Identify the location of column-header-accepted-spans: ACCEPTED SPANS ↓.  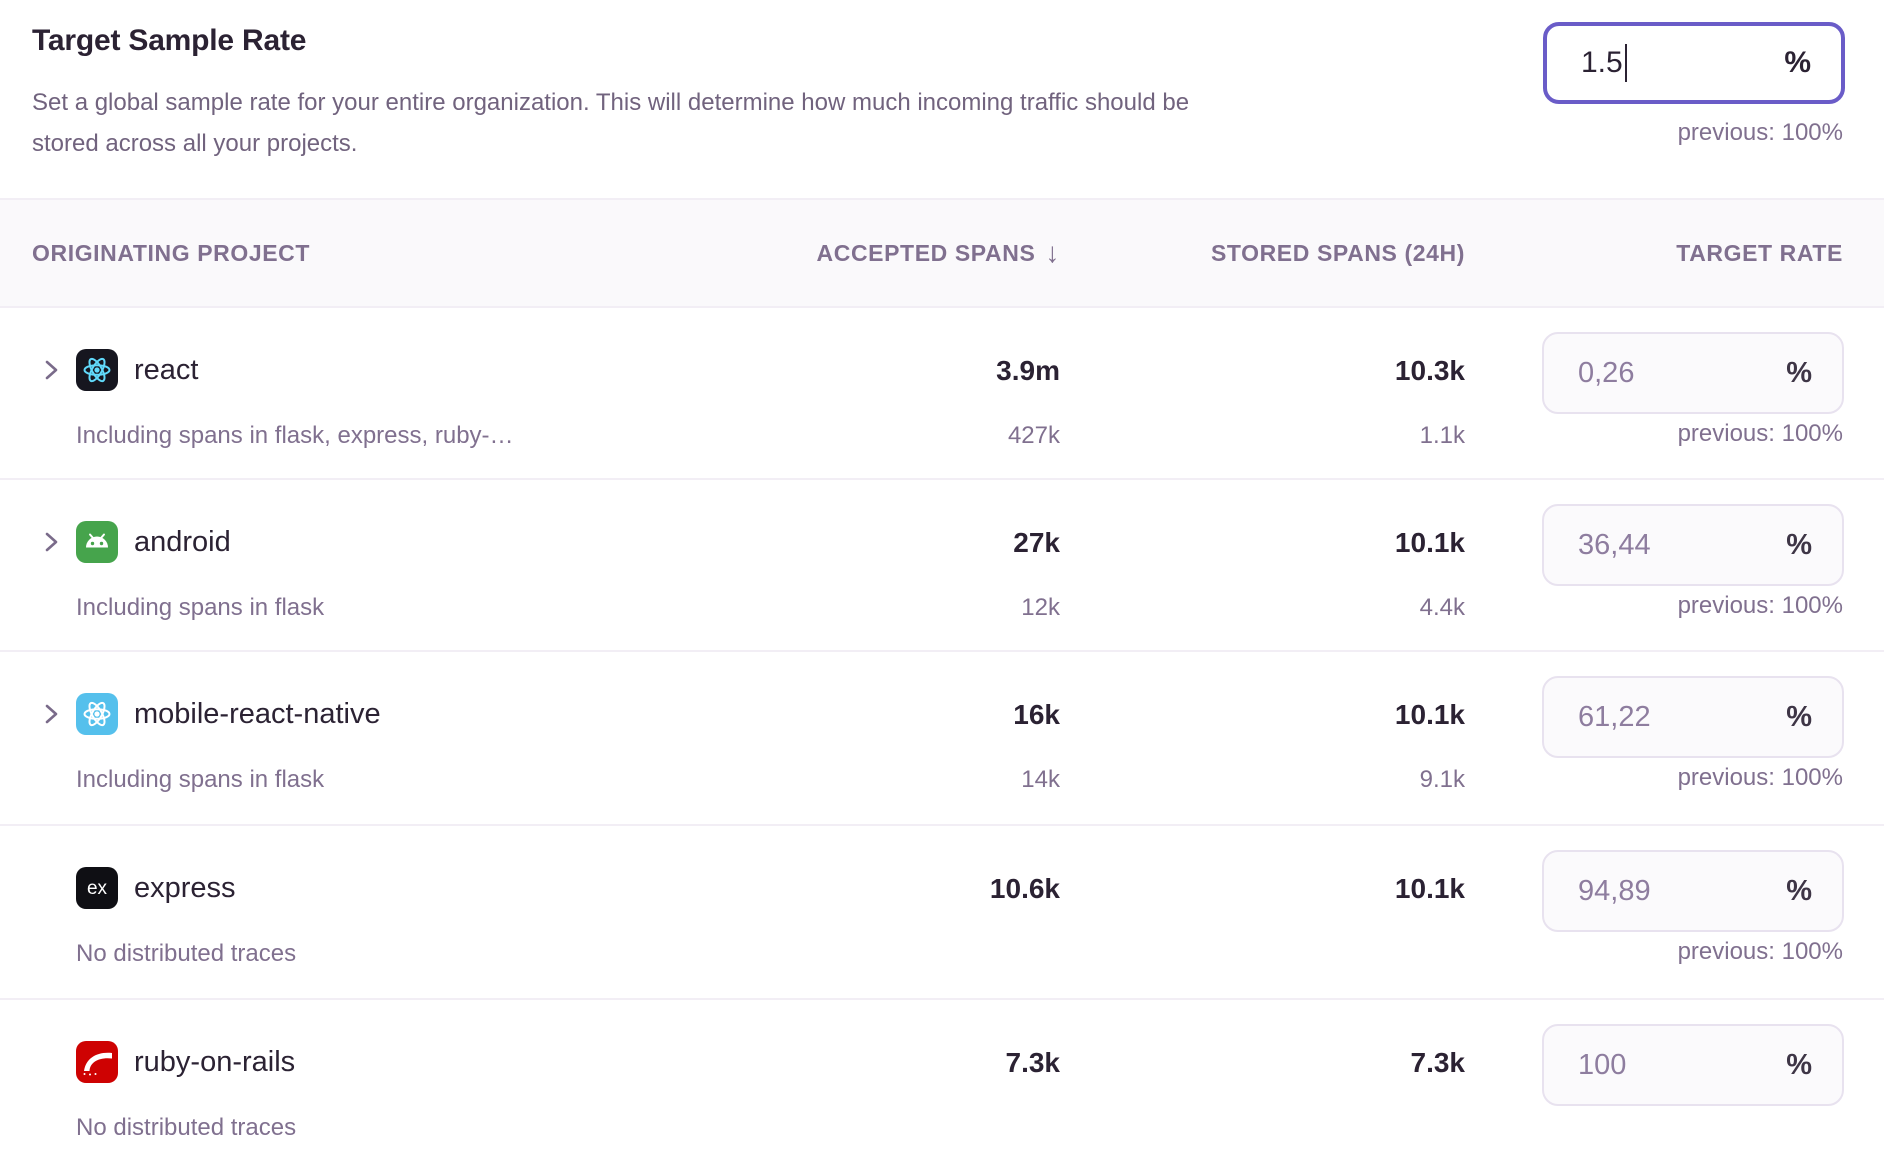
(938, 253).